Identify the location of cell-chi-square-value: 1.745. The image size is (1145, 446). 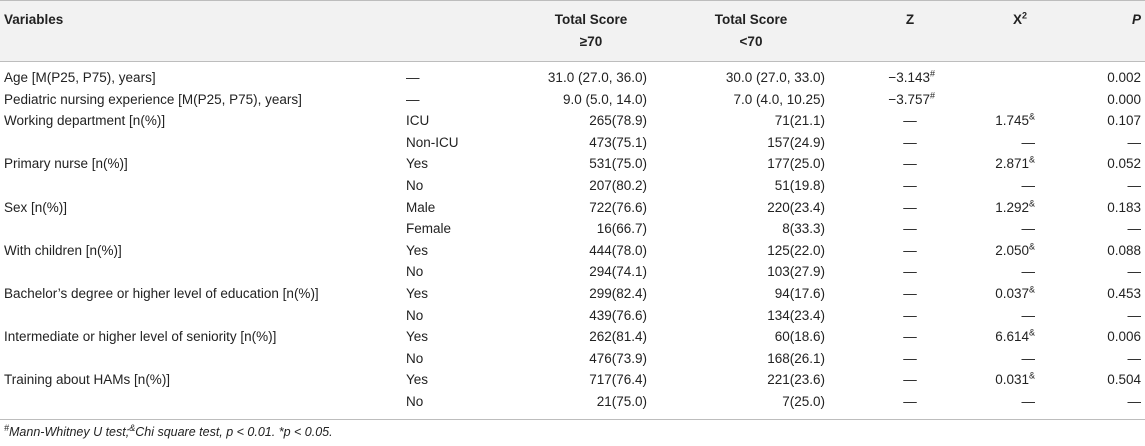
(1012, 121).